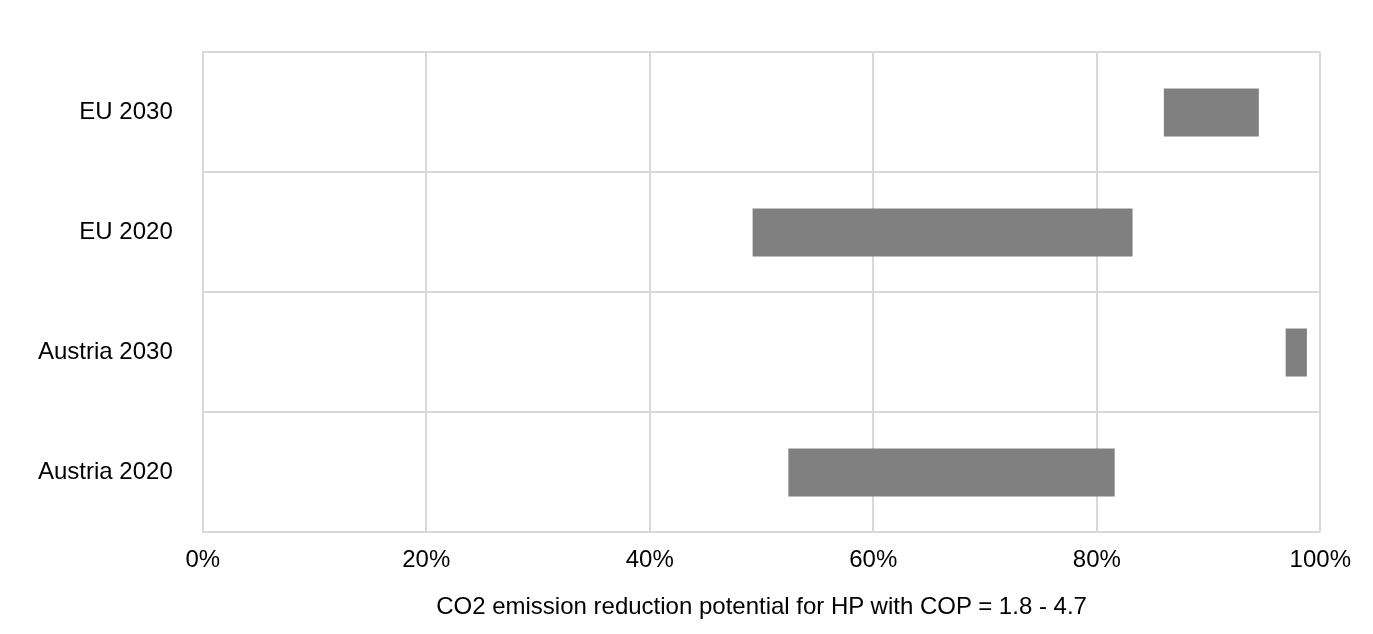 The height and width of the screenshot is (634, 1373). Describe the element at coordinates (105, 351) in the screenshot. I see `y-tick-label: Austria 2030` at that location.